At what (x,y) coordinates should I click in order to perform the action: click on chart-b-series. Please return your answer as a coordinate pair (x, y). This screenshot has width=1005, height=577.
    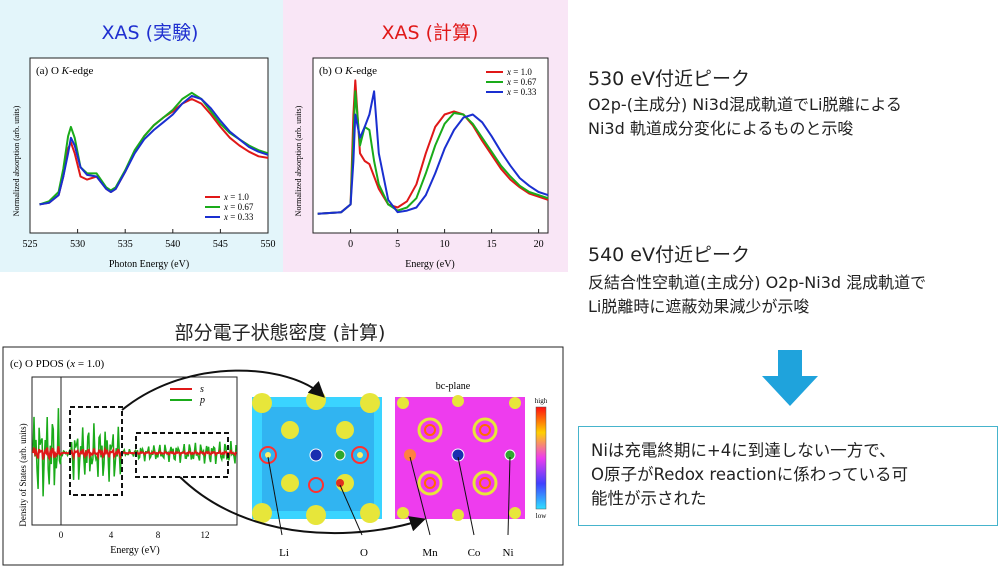
    Looking at the image, I should click on (433, 147).